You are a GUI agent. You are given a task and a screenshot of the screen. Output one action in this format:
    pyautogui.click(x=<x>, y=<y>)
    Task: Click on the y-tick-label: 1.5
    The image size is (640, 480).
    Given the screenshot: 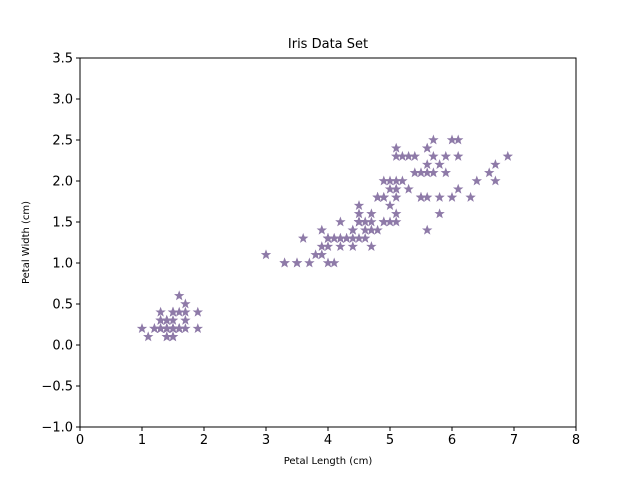 What is the action you would take?
    pyautogui.click(x=62, y=223)
    